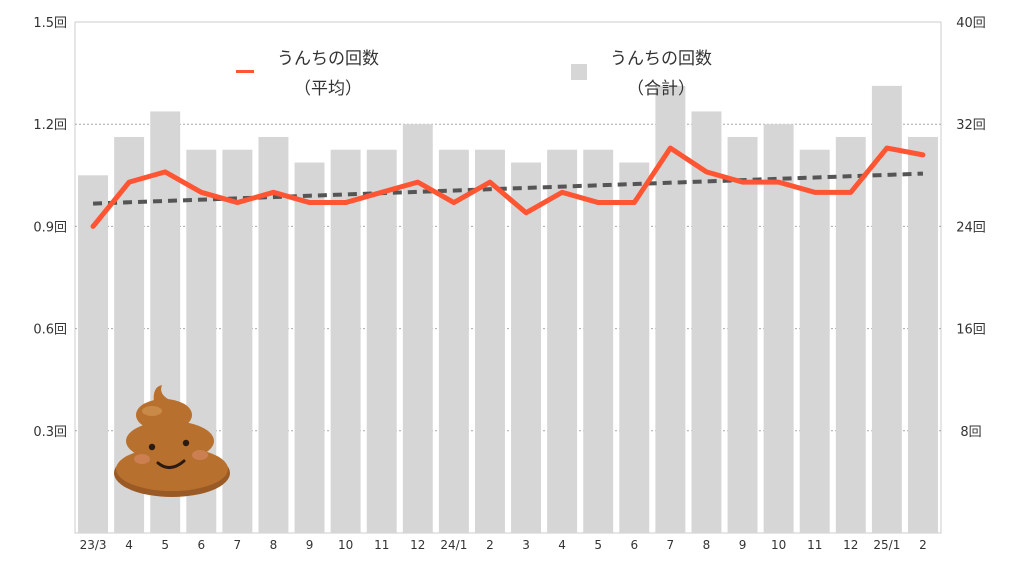 Image resolution: width=1026 pixels, height=566 pixels. Describe the element at coordinates (453, 545) in the screenshot. I see `x-tick-label: 24/1` at that location.